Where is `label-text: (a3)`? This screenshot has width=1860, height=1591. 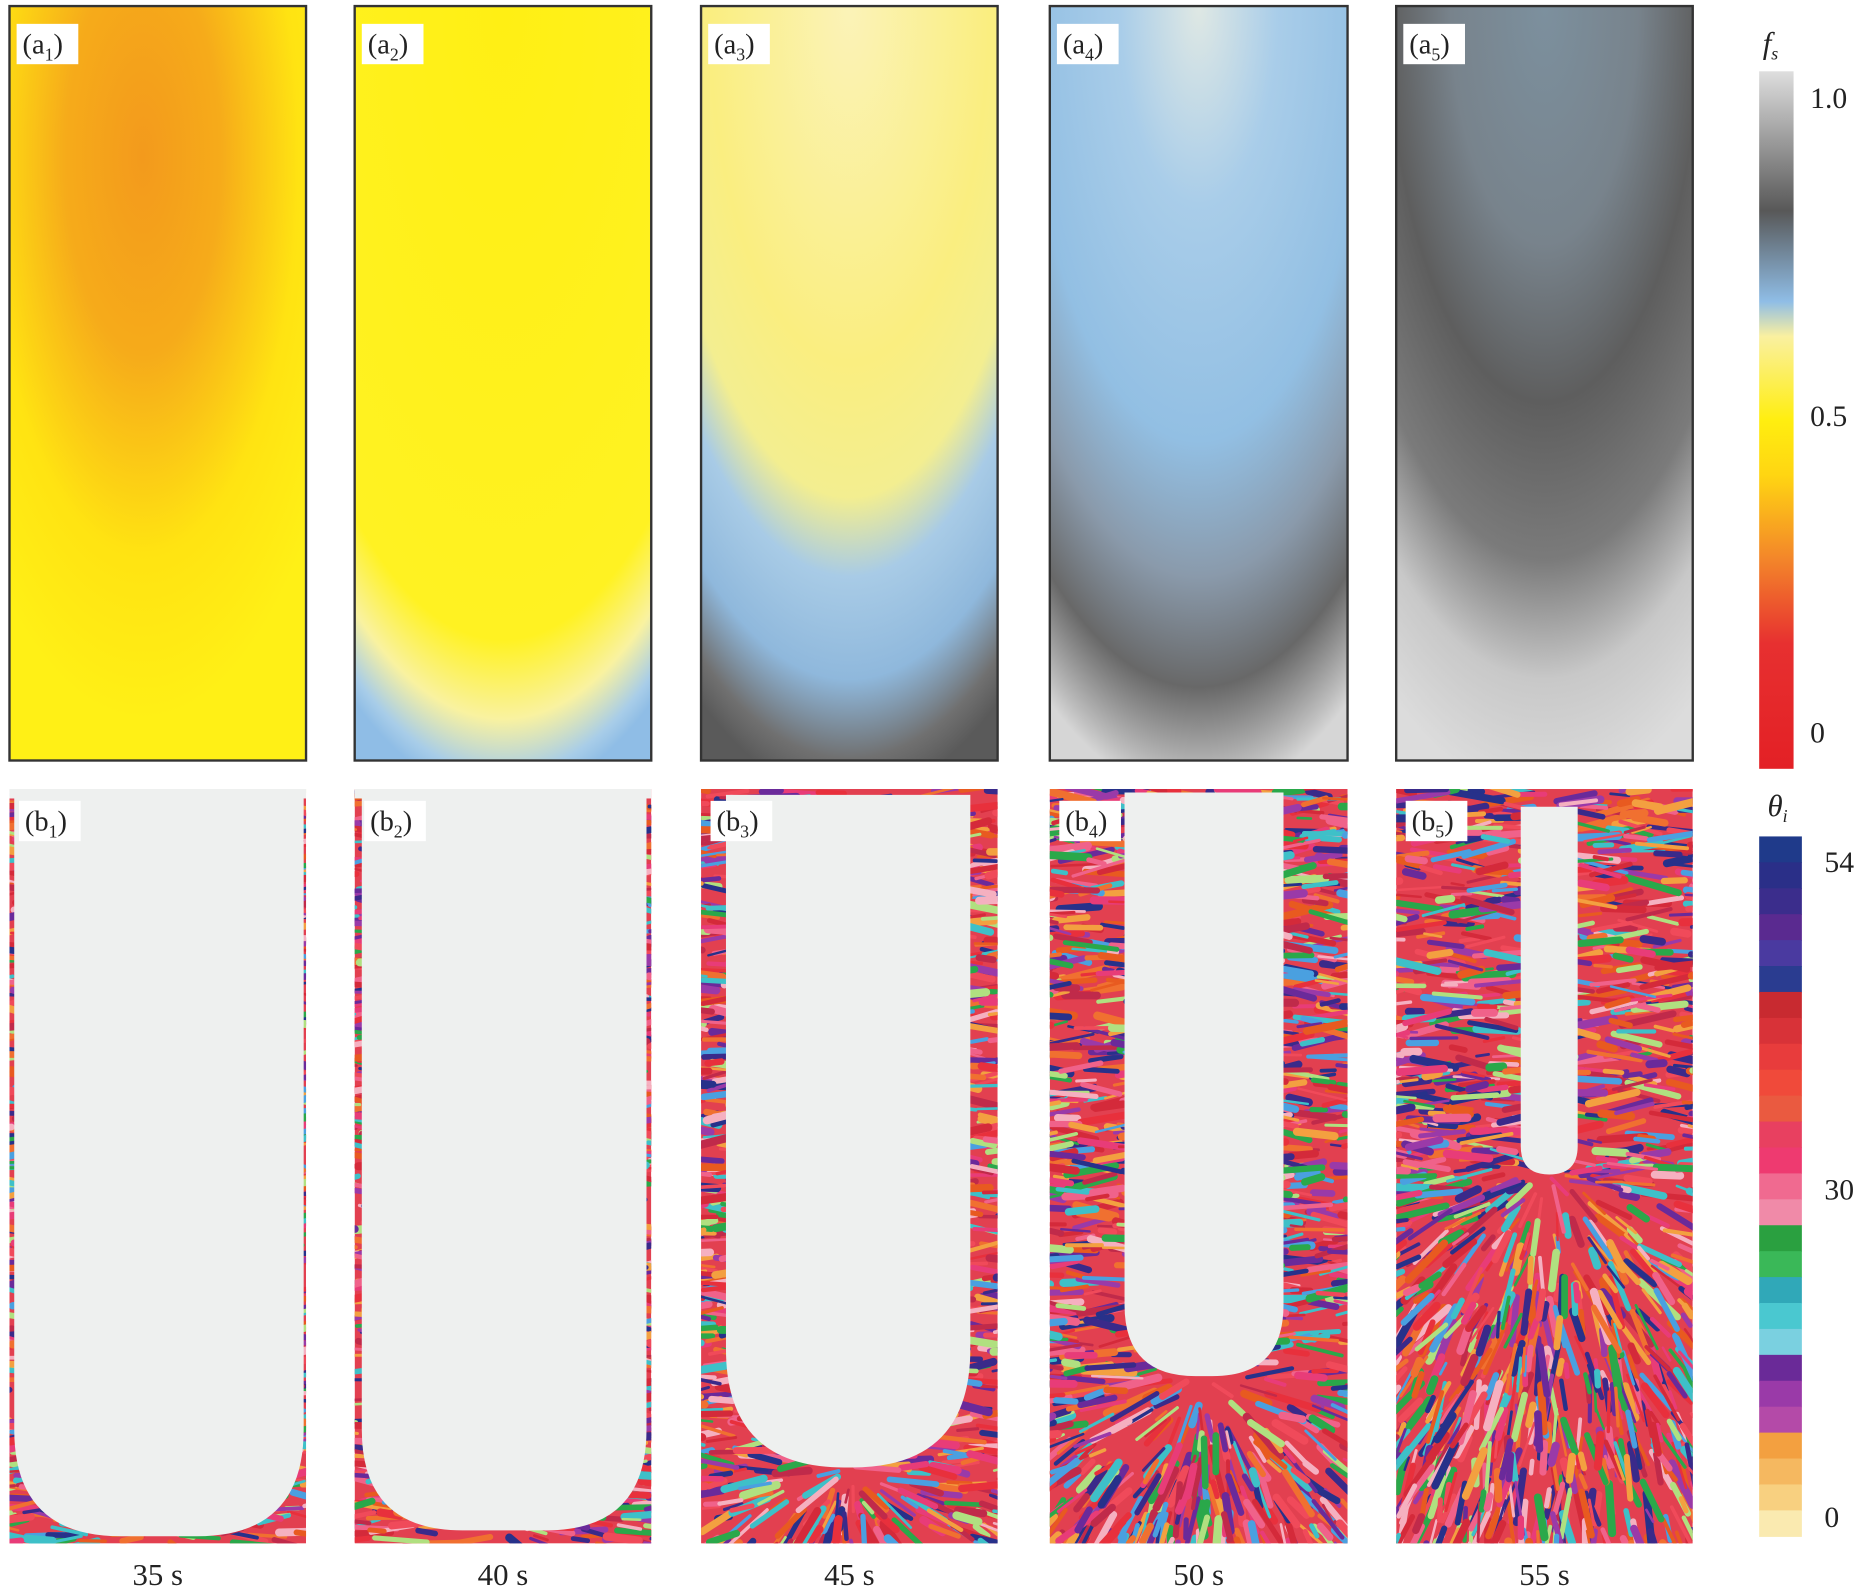 label-text: (a3) is located at coordinates (734, 47).